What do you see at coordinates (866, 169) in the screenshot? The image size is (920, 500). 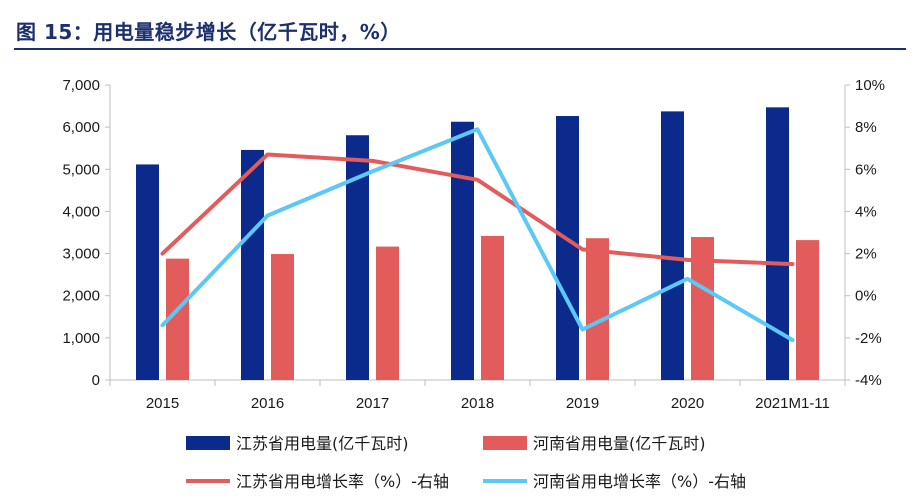 I see `y-tick-label-right: 6%` at bounding box center [866, 169].